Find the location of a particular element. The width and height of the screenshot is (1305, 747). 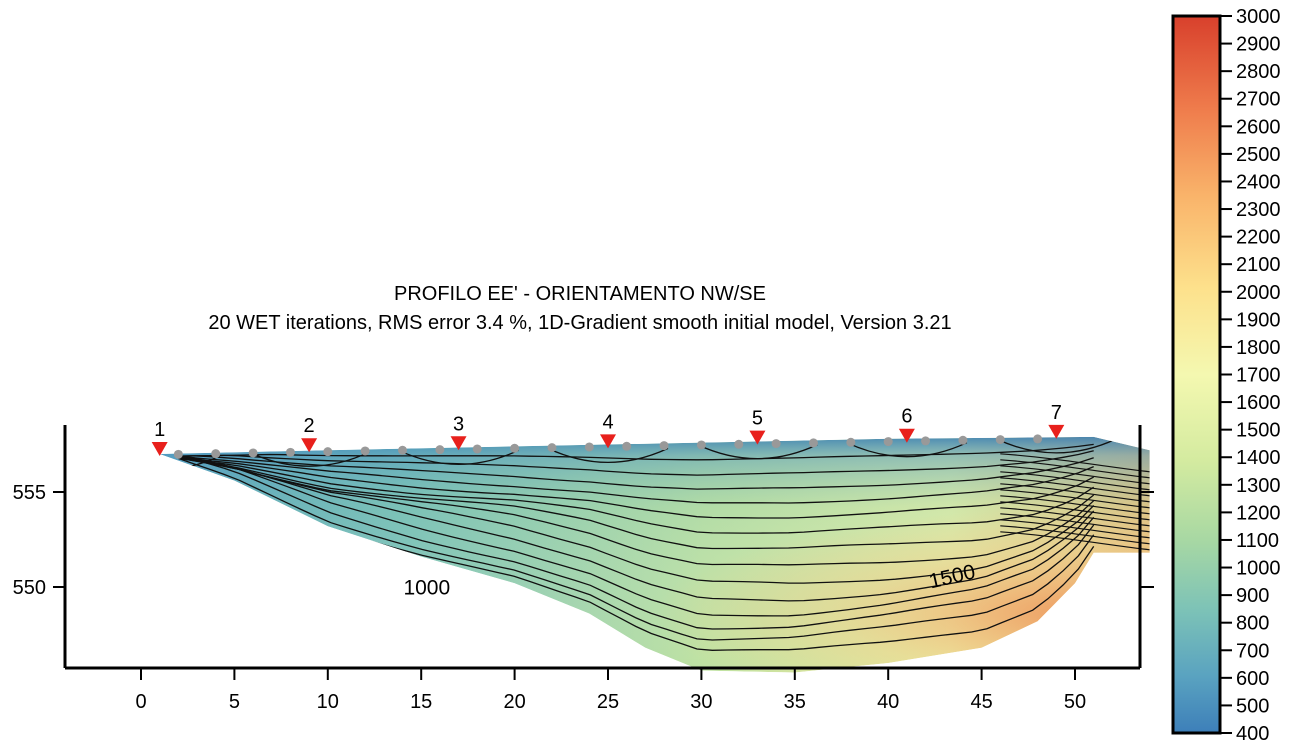

colorbar-tick-label: 700 is located at coordinates (1252, 651).